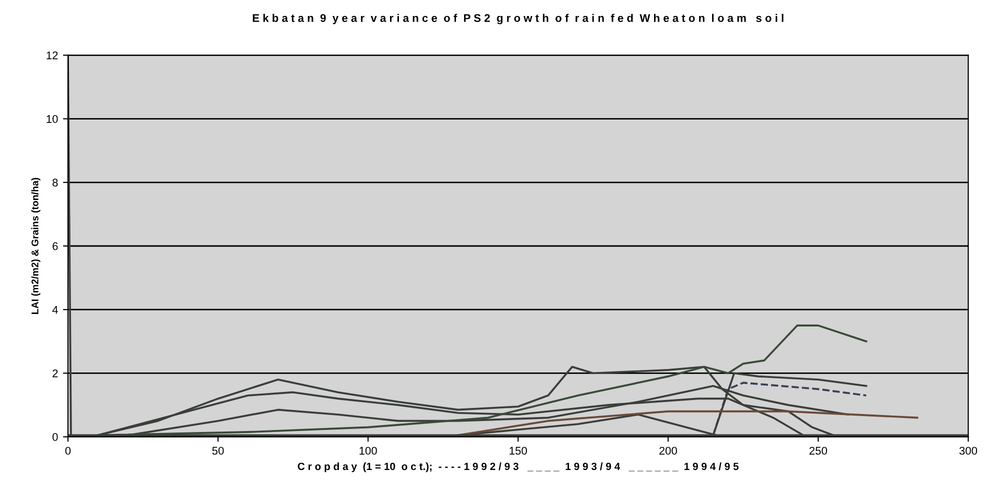  What do you see at coordinates (35, 246) in the screenshot?
I see `y-axis-title: LAI (m2/m2) & Grains (ton/ha)` at bounding box center [35, 246].